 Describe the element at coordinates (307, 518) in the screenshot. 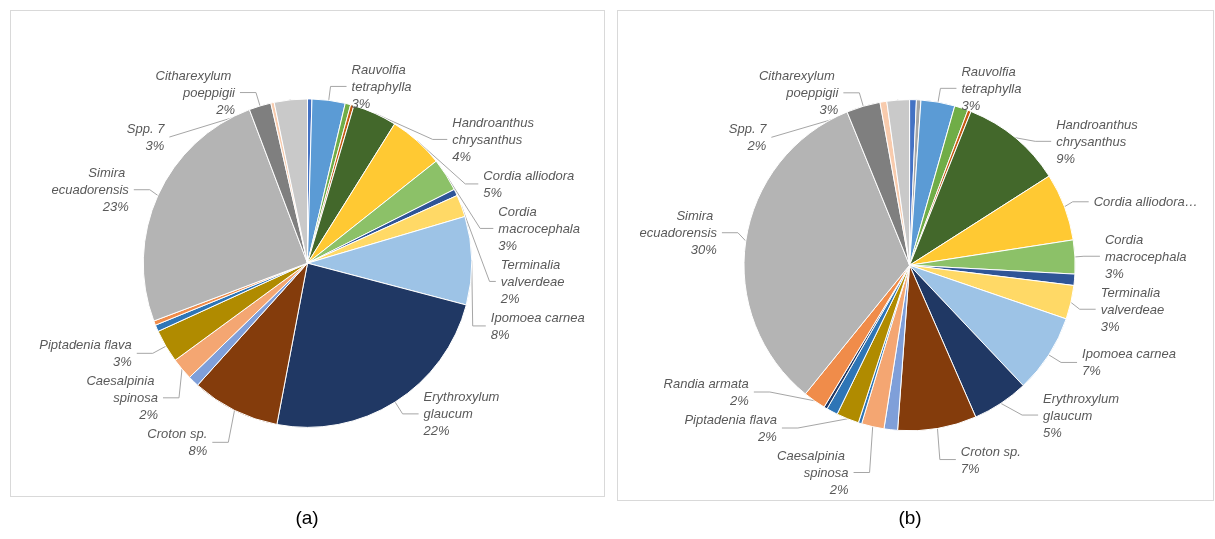

I see `text: (a)` at that location.